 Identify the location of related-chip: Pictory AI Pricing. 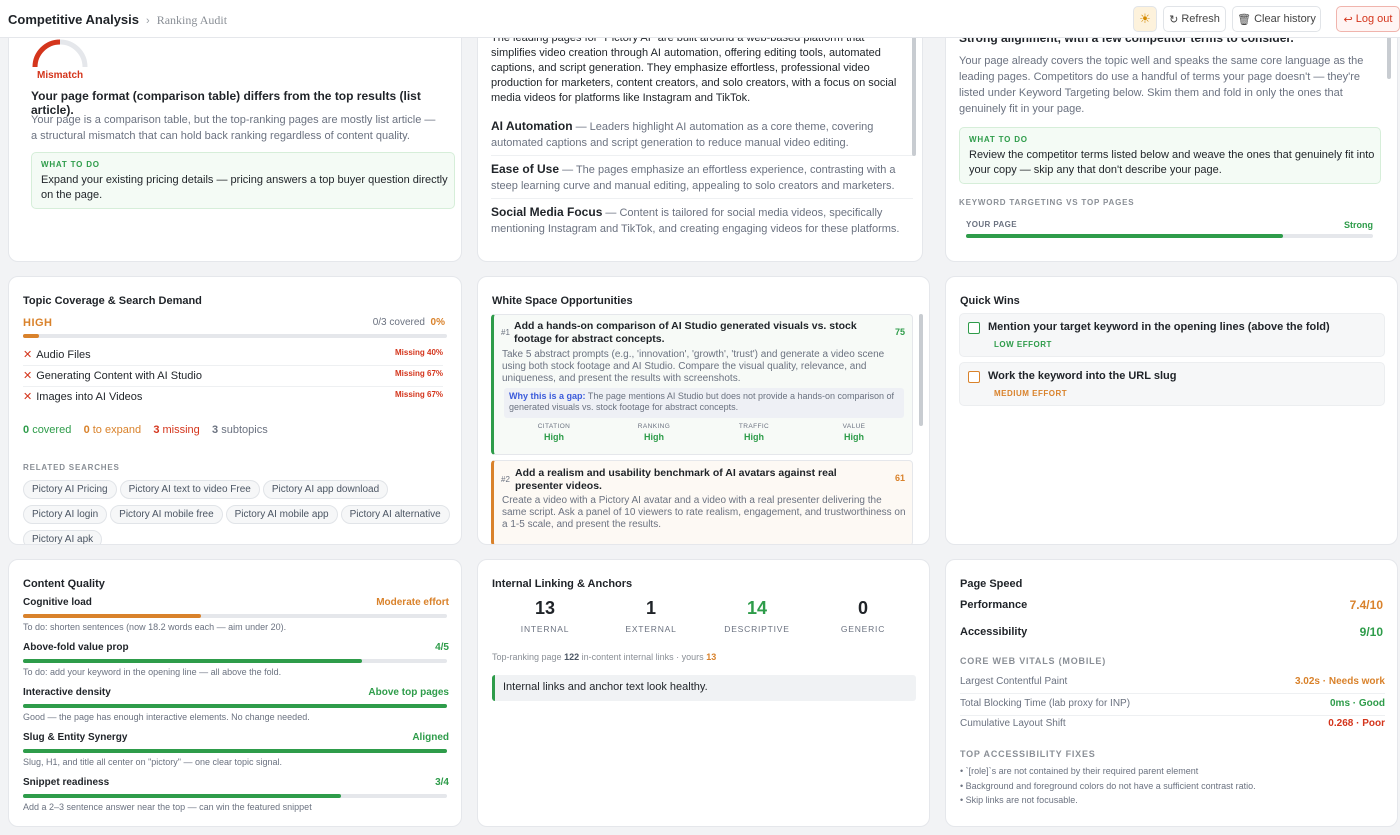
(70, 489).